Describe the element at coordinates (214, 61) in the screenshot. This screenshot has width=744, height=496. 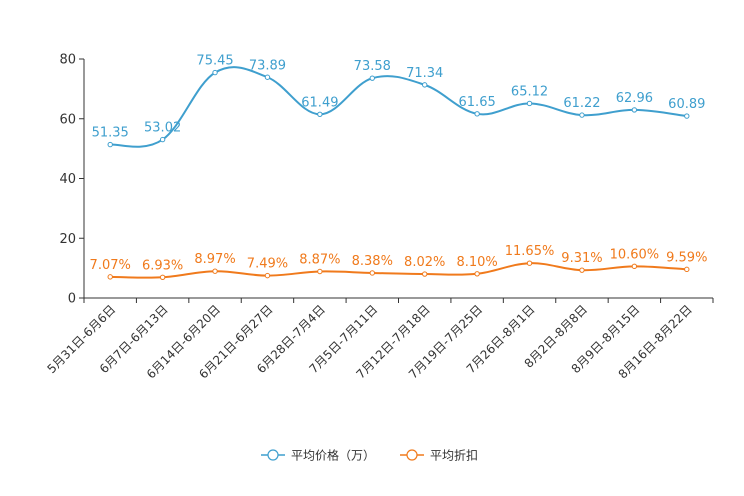
I see `data-label: 75.45` at that location.